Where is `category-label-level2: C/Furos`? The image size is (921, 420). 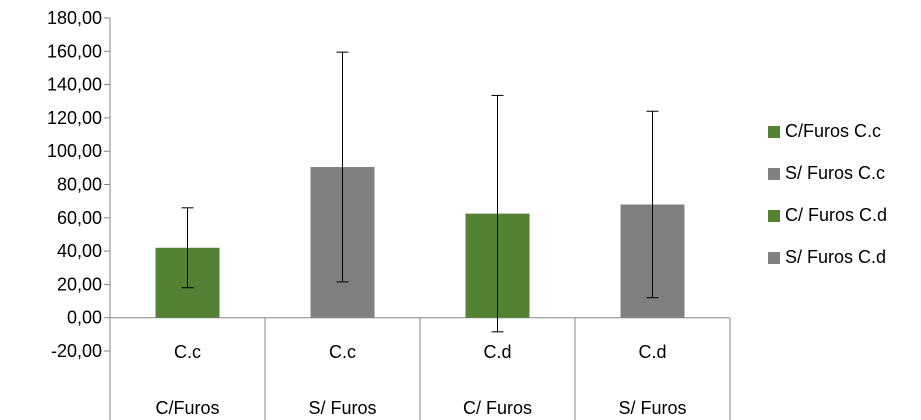 category-label-level2: C/Furos is located at coordinates (187, 408).